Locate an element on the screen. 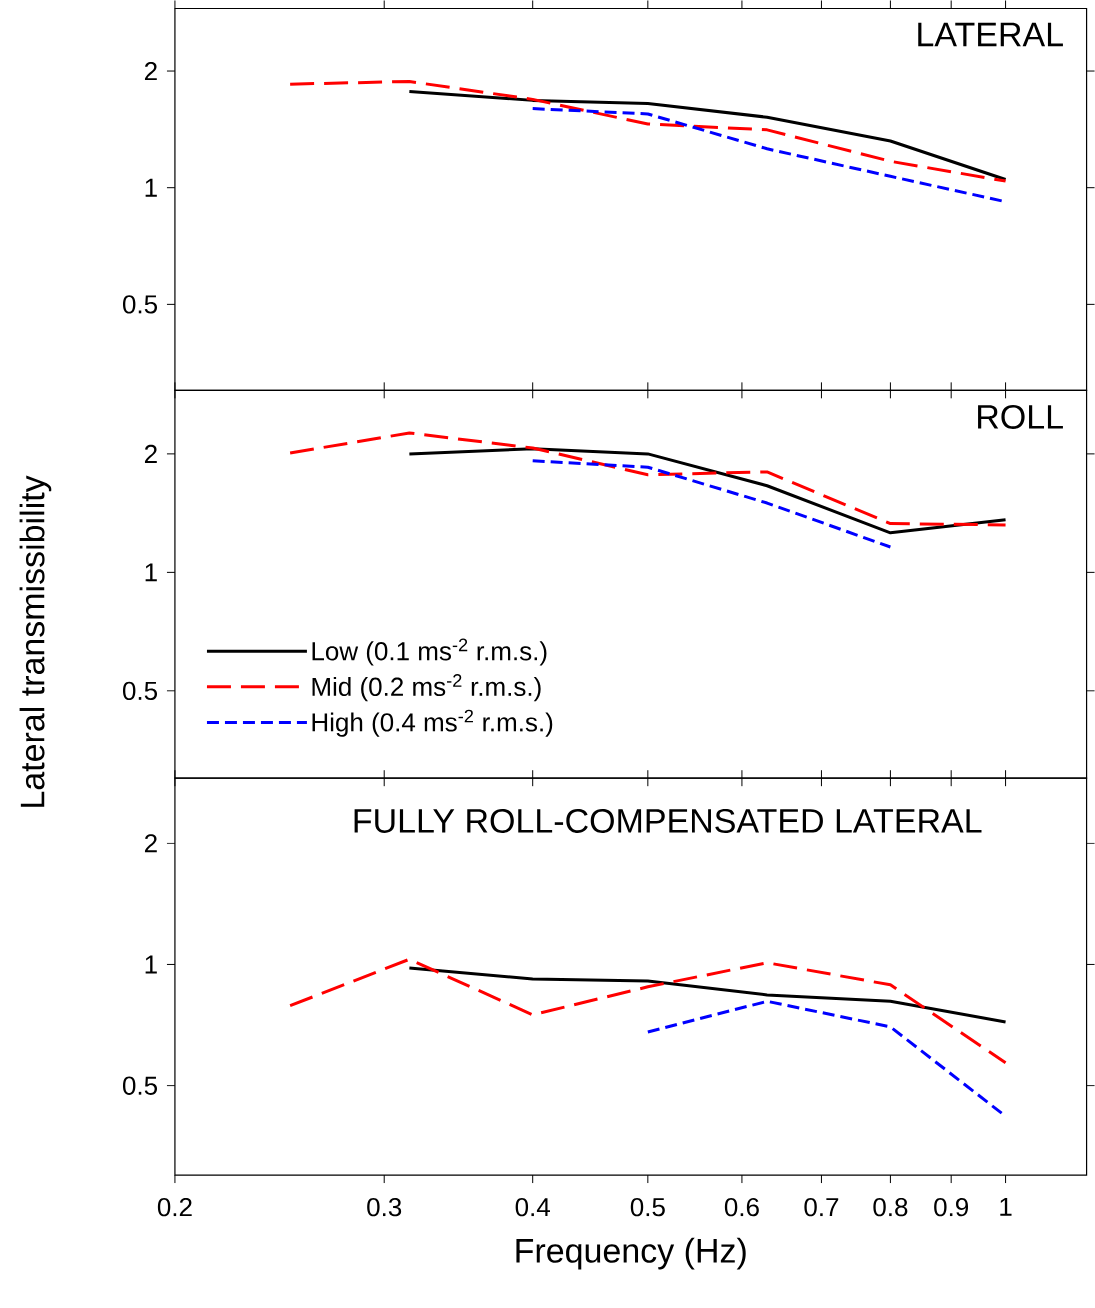 The width and height of the screenshot is (1095, 1308). y-axis-title: Lateral transmissibility is located at coordinates (35, 641).